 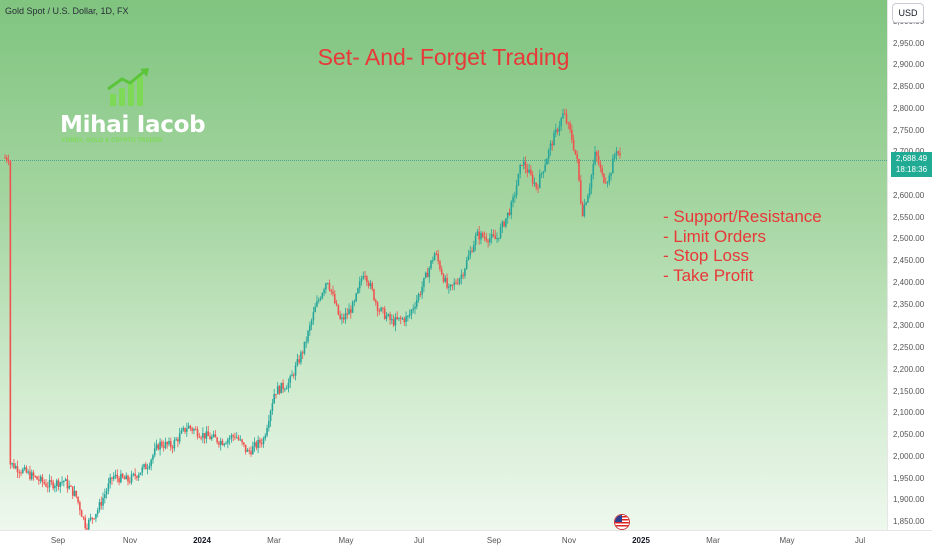 What do you see at coordinates (909, 521) in the screenshot?
I see `price-tick-label: 1,850.00` at bounding box center [909, 521].